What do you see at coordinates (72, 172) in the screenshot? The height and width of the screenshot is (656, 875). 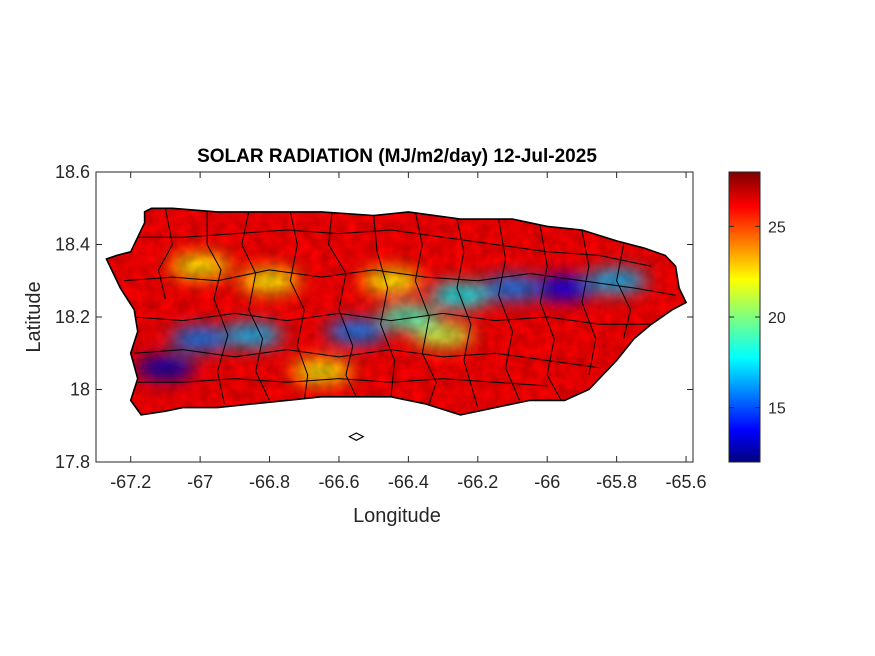 I see `y-tick-label: 18.6` at bounding box center [72, 172].